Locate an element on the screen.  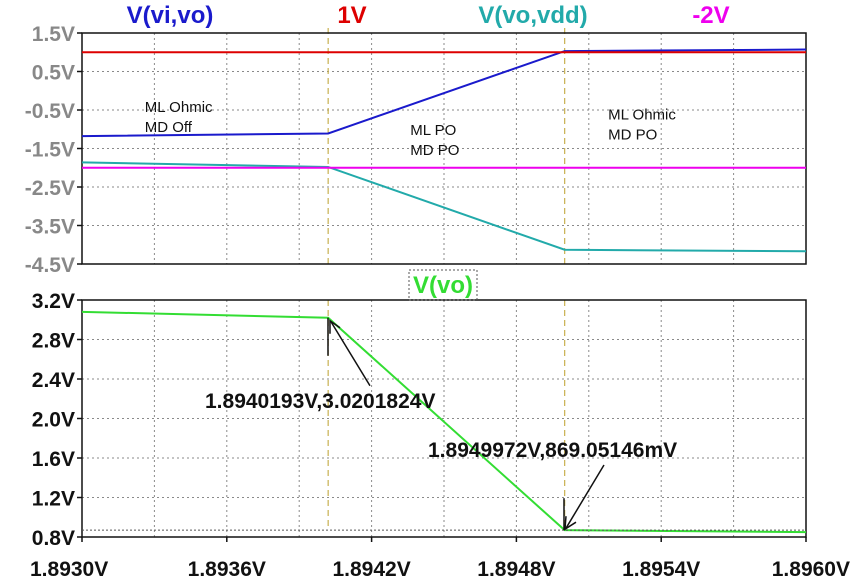
y-tick-label: -0.5V is located at coordinates (50, 111).